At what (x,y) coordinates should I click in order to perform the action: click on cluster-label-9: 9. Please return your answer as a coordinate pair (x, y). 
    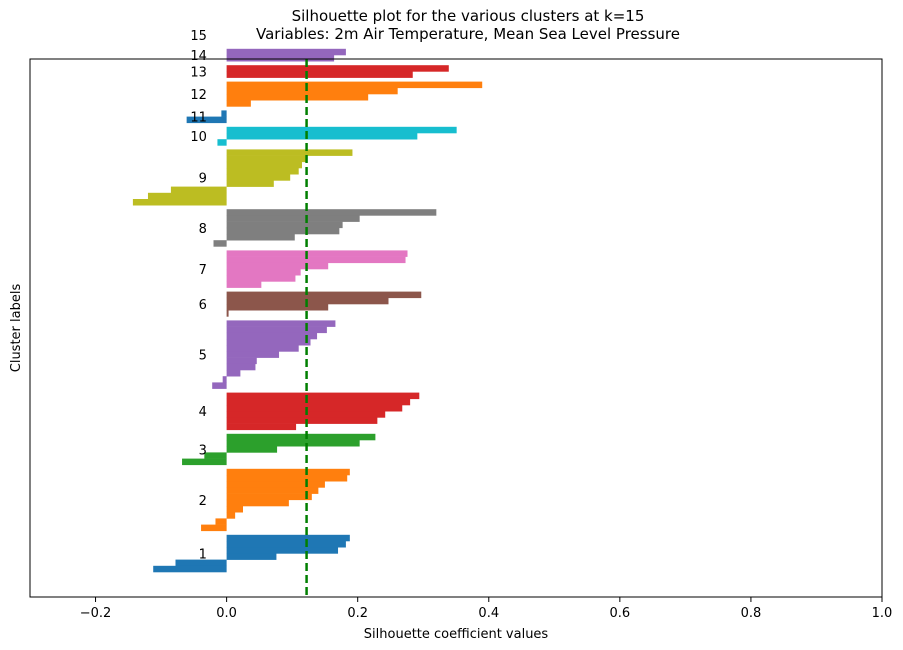
    Looking at the image, I should click on (203, 178).